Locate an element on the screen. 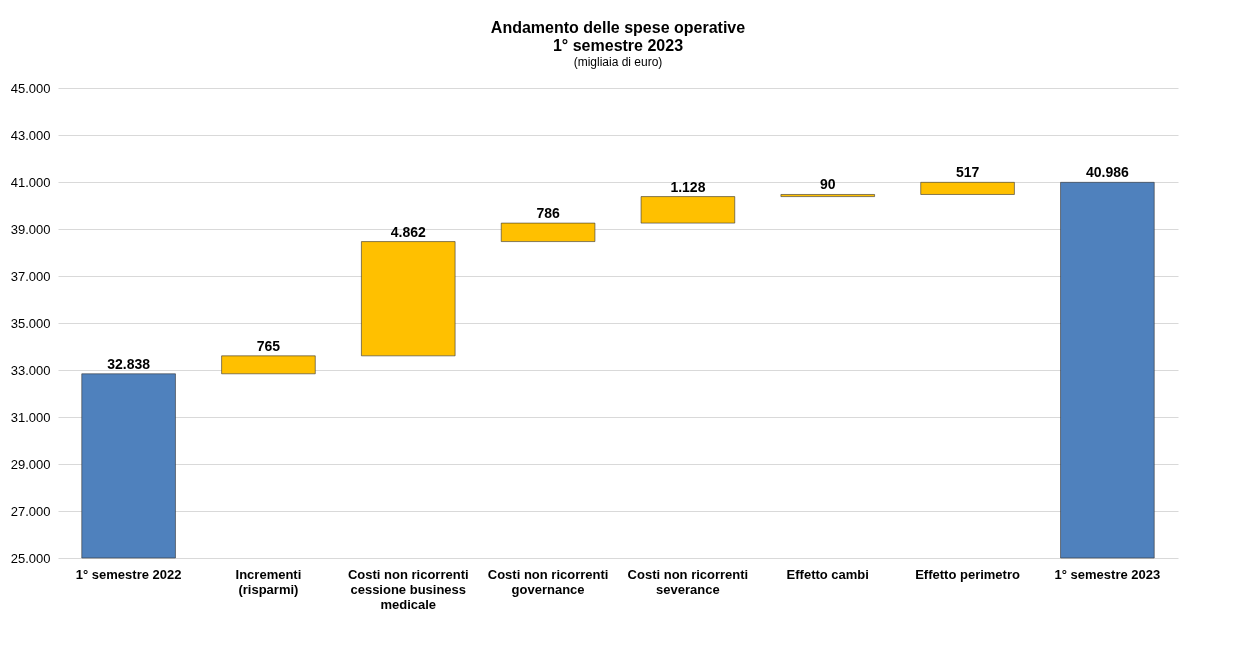 This screenshot has height=661, width=1245. chart-subtitle: (migliaia di euro) is located at coordinates (618, 62).